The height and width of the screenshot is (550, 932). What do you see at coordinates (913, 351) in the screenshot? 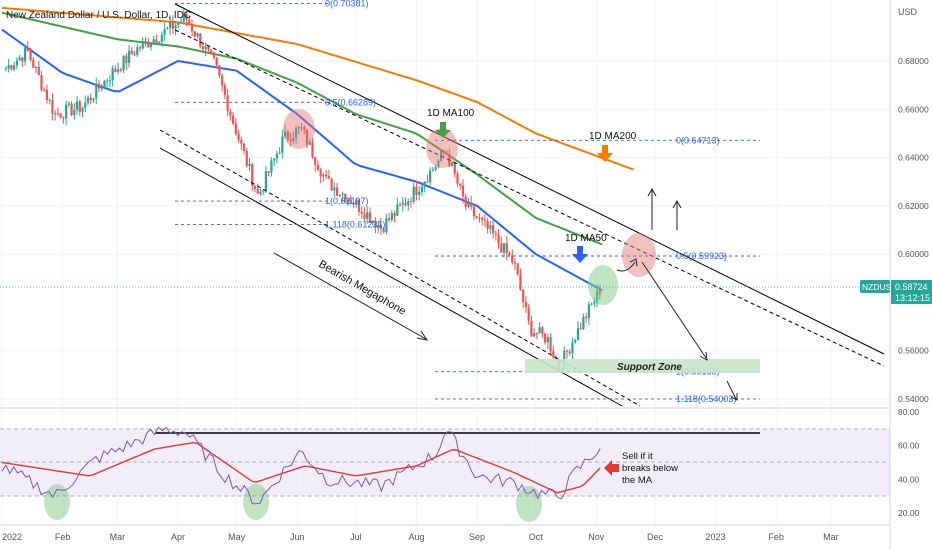
I see `y-tick-label: 0.56000` at bounding box center [913, 351].